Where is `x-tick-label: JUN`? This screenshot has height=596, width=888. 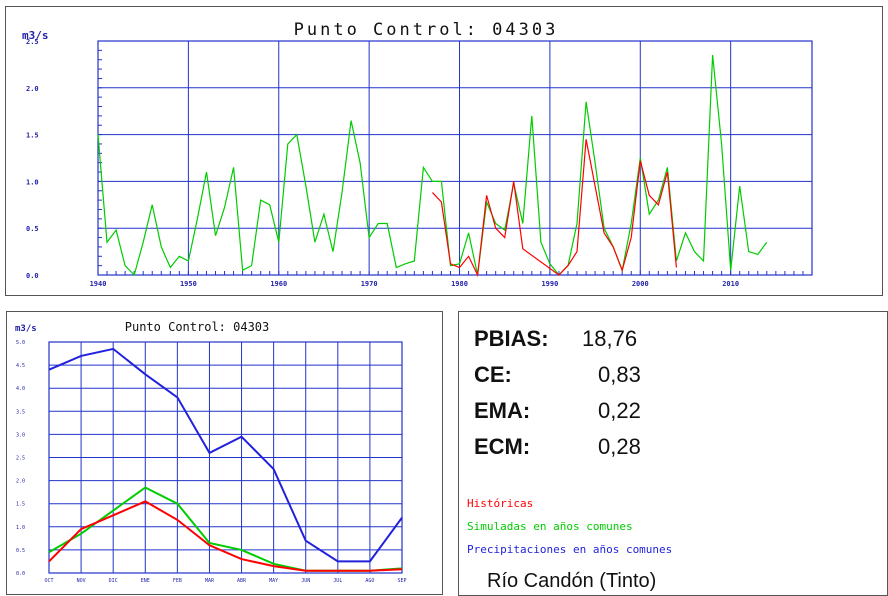
x-tick-label: JUN is located at coordinates (305, 581).